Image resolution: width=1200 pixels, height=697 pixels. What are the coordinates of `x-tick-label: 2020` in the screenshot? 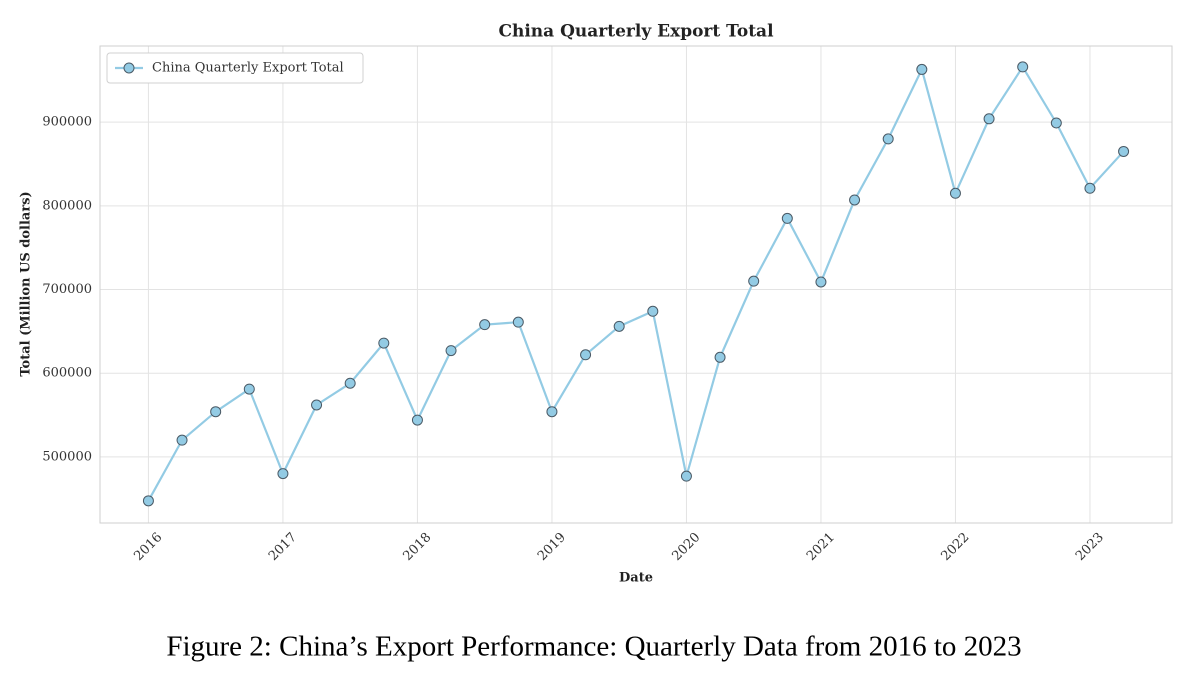 It's located at (686, 547).